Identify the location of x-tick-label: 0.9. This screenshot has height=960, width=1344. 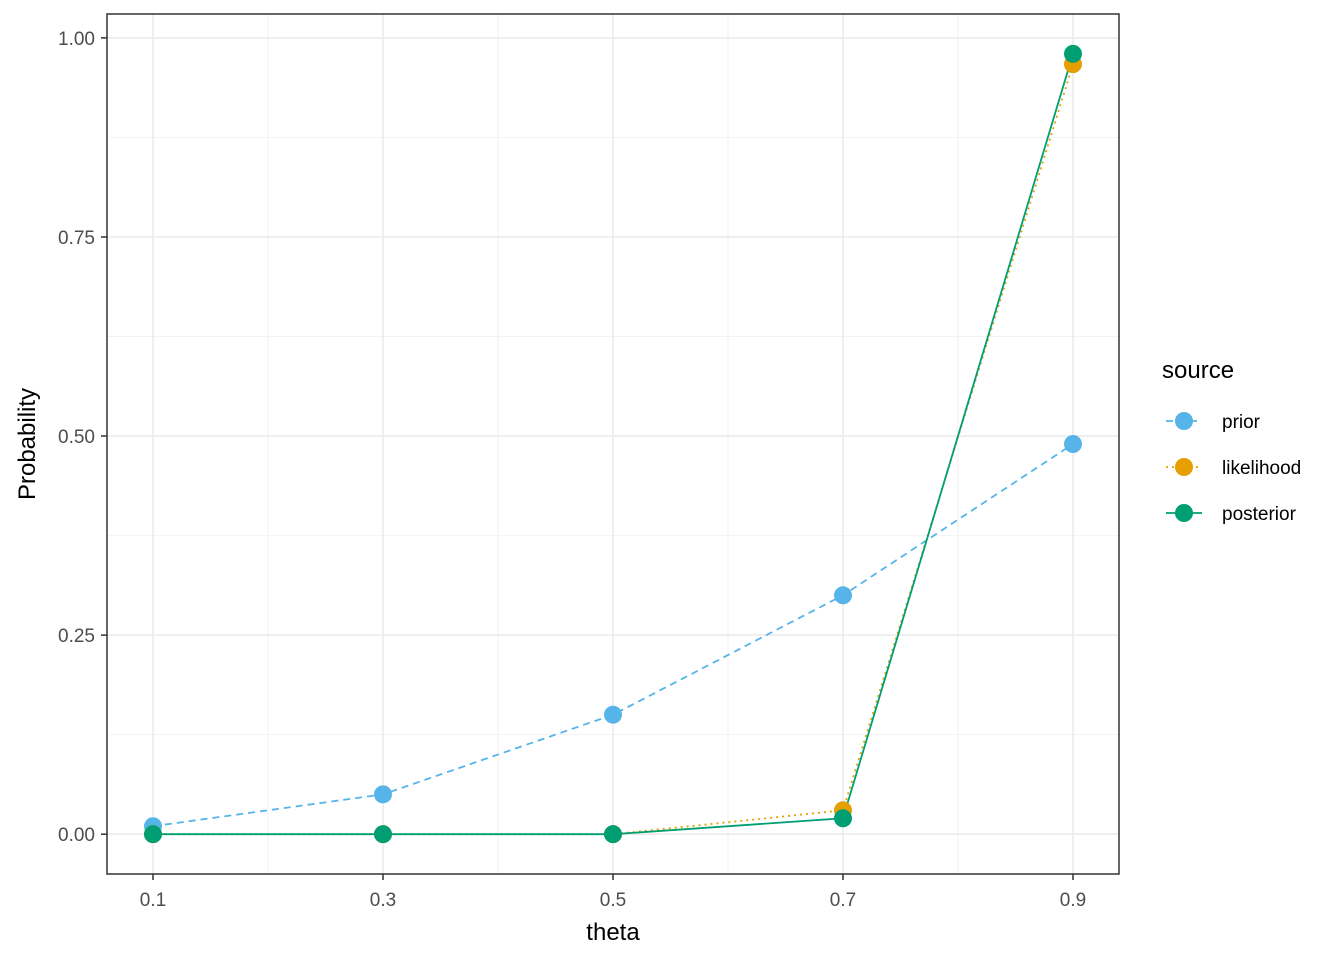
(1073, 900).